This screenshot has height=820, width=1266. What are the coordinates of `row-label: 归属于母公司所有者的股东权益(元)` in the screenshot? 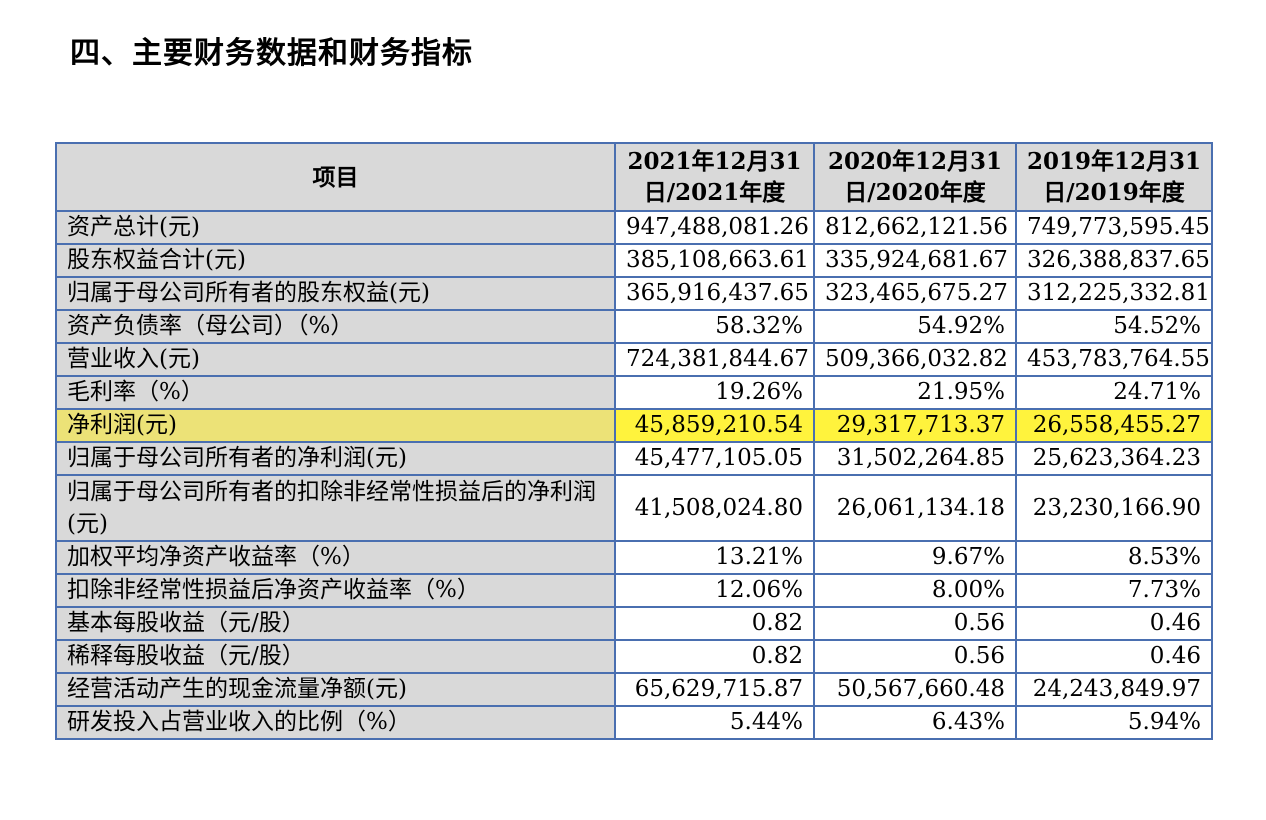 It's located at (335, 293).